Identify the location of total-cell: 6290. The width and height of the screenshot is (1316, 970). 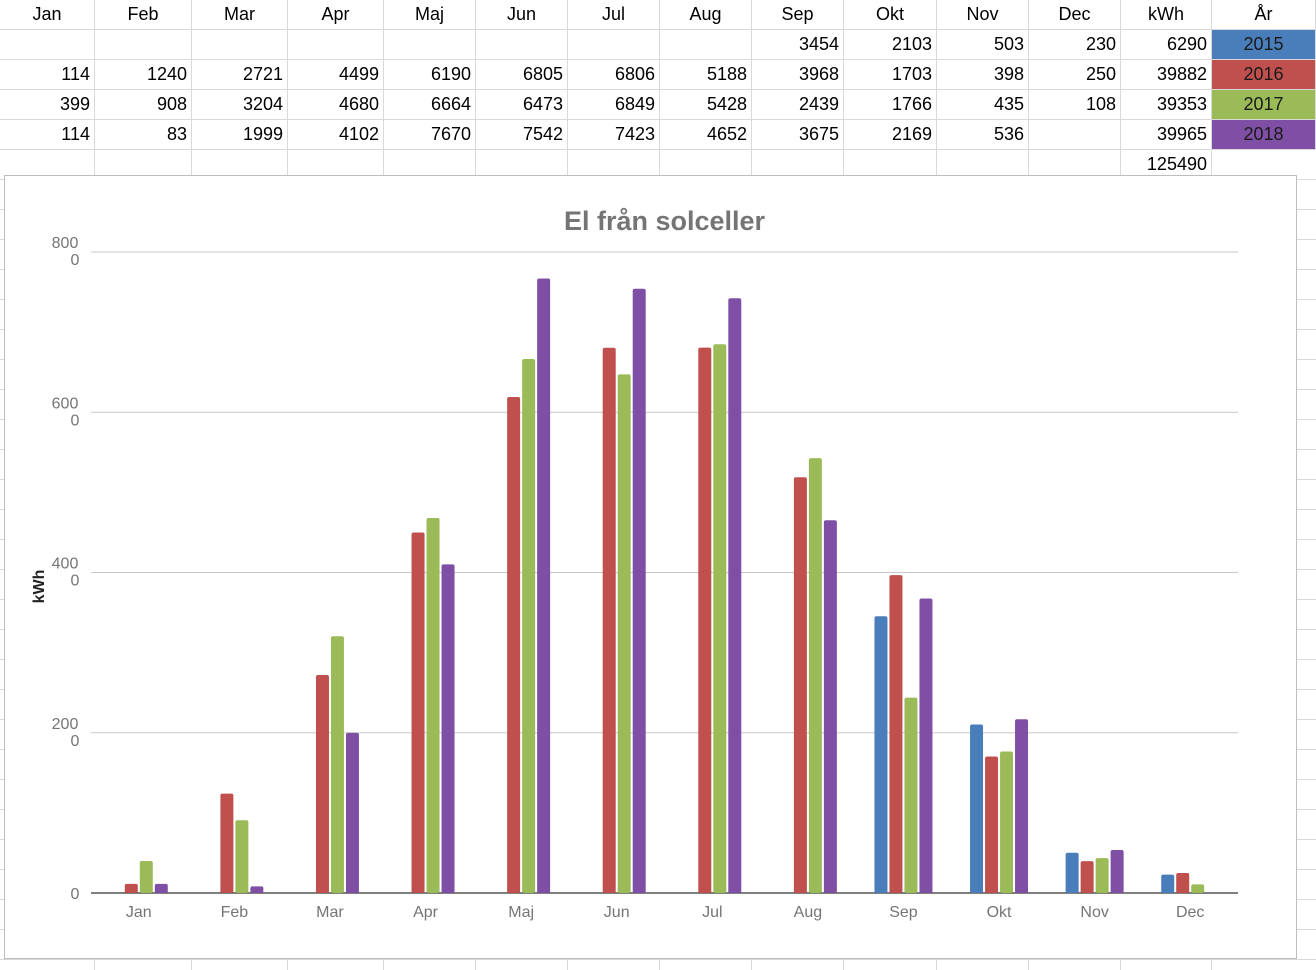
(1166, 45).